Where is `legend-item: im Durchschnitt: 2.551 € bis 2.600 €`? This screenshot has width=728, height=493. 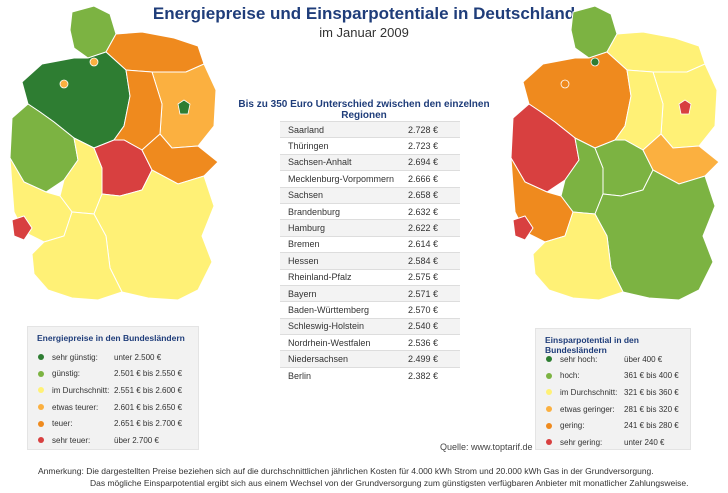
legend-item: im Durchschnitt: 2.551 € bis 2.600 € is located at coordinates (113, 390).